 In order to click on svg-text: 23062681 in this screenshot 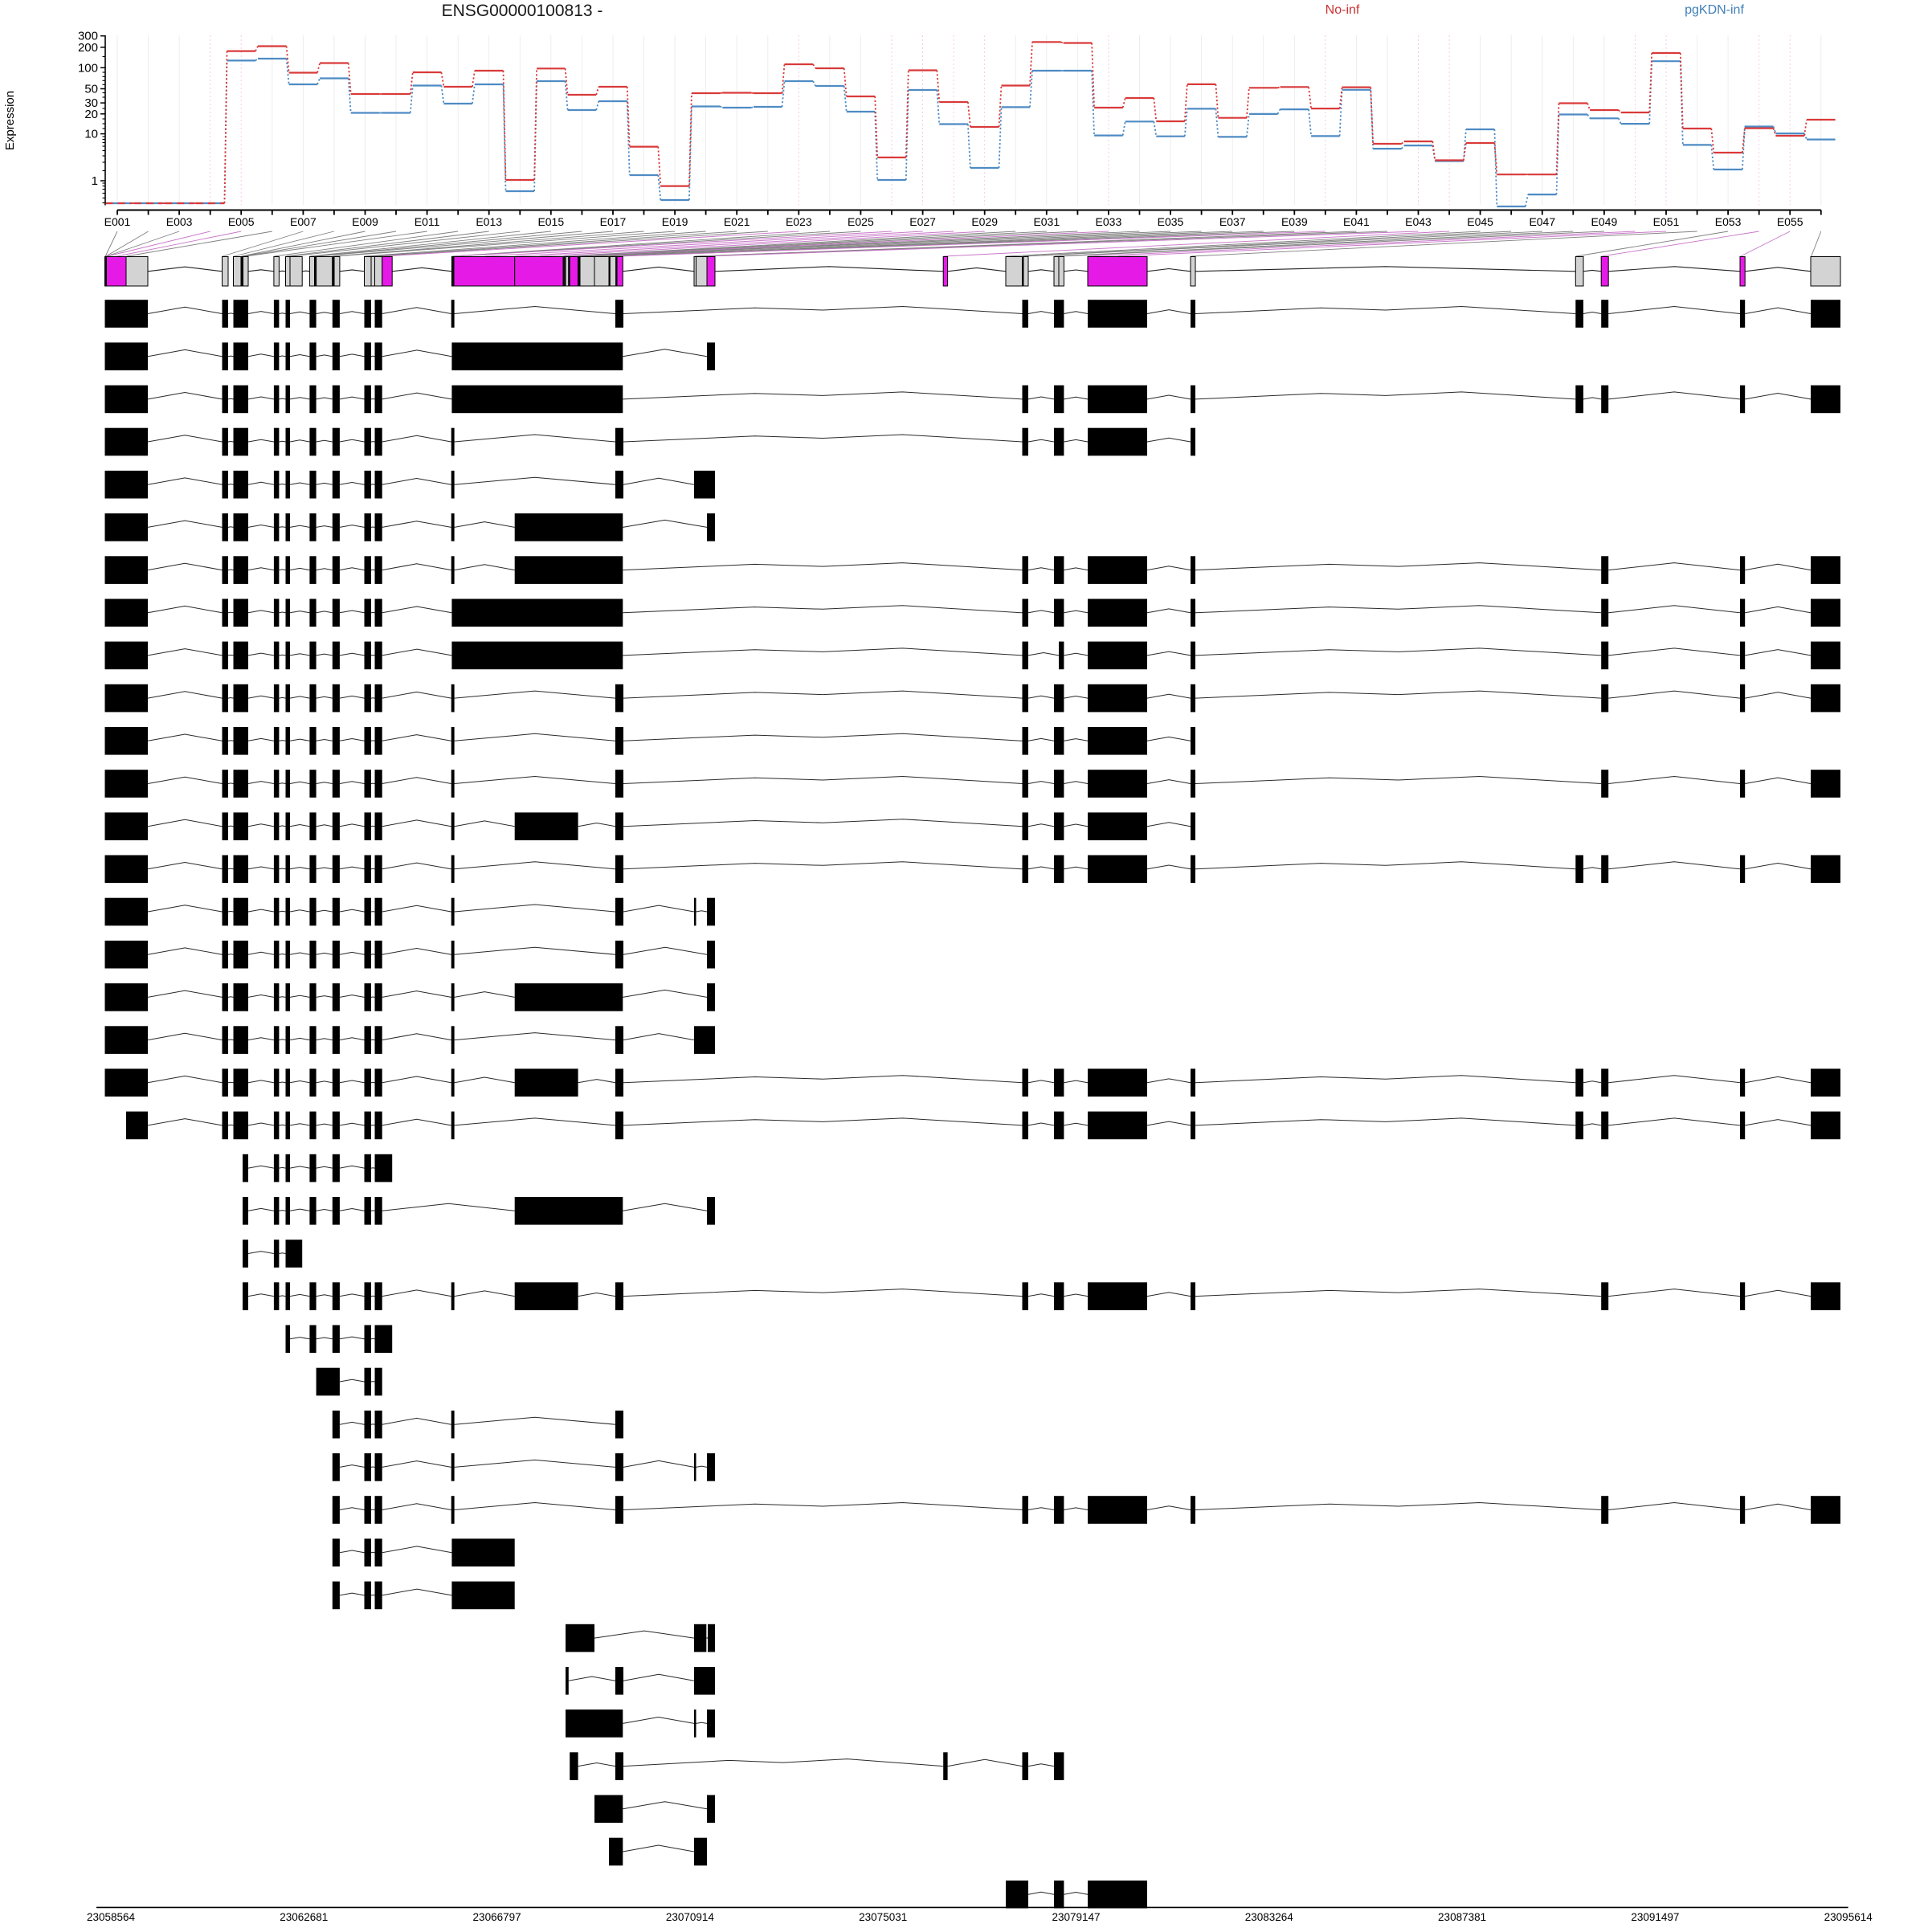, I will do `click(304, 1917)`.